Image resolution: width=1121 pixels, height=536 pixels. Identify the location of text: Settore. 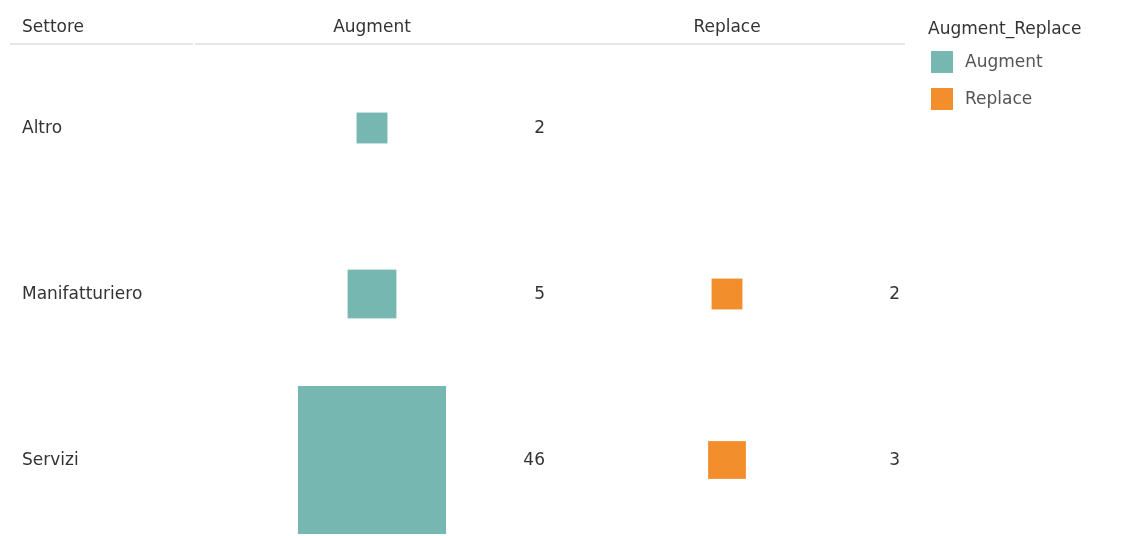
(53, 26).